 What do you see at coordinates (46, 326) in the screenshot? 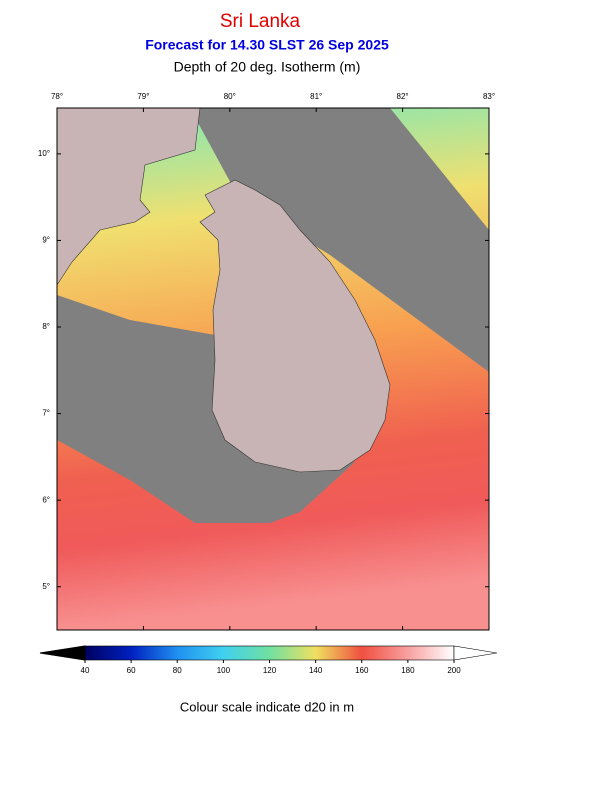
I see `lat-tick-label: 8°` at bounding box center [46, 326].